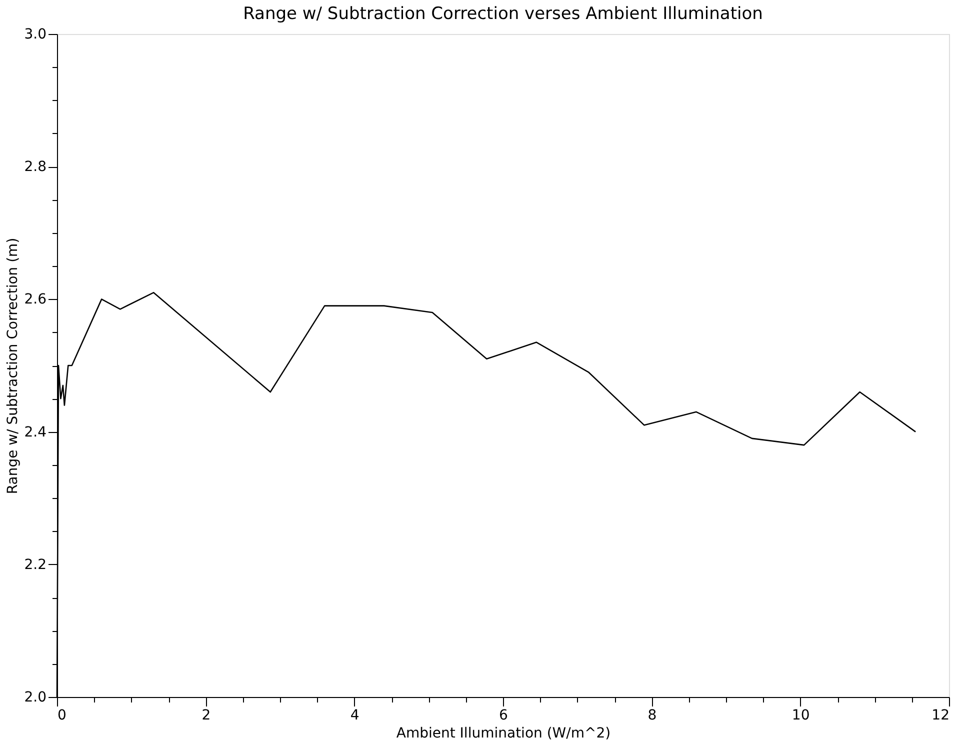 The height and width of the screenshot is (755, 969). What do you see at coordinates (652, 716) in the screenshot?
I see `x-tick-label: 8` at bounding box center [652, 716].